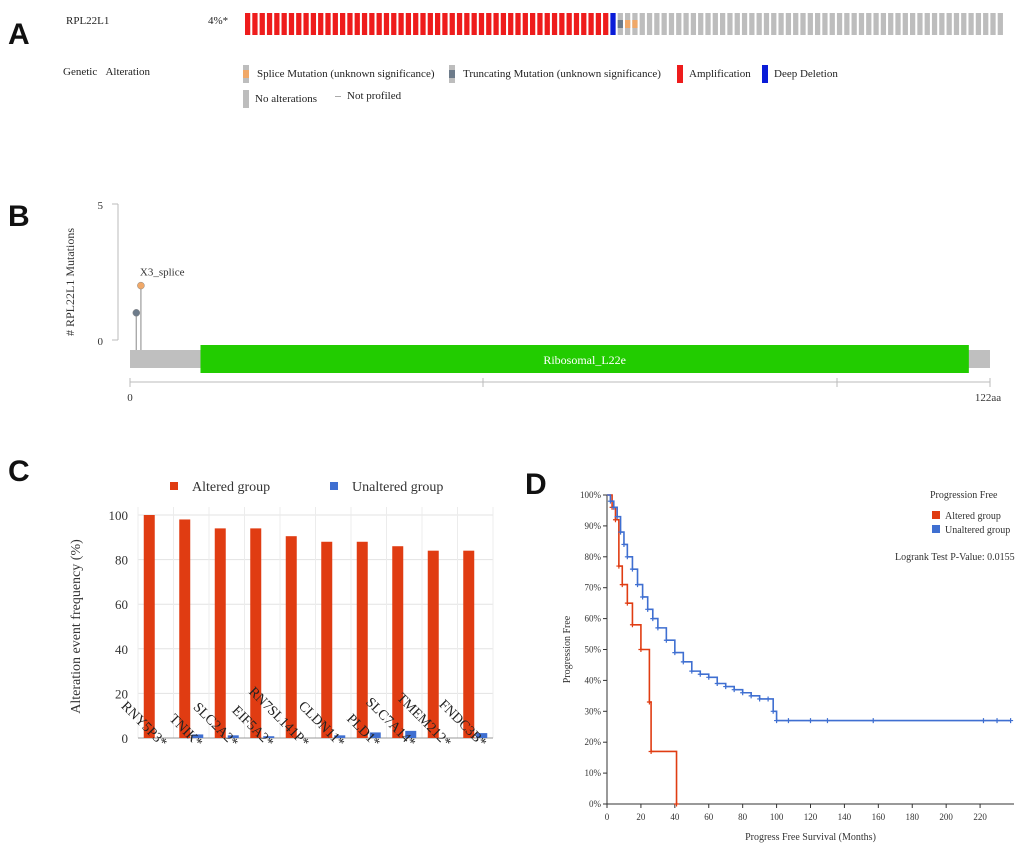 Image resolution: width=1020 pixels, height=847 pixels. I want to click on legend-label: Splice Mutation (unknown significance), so click(346, 74).